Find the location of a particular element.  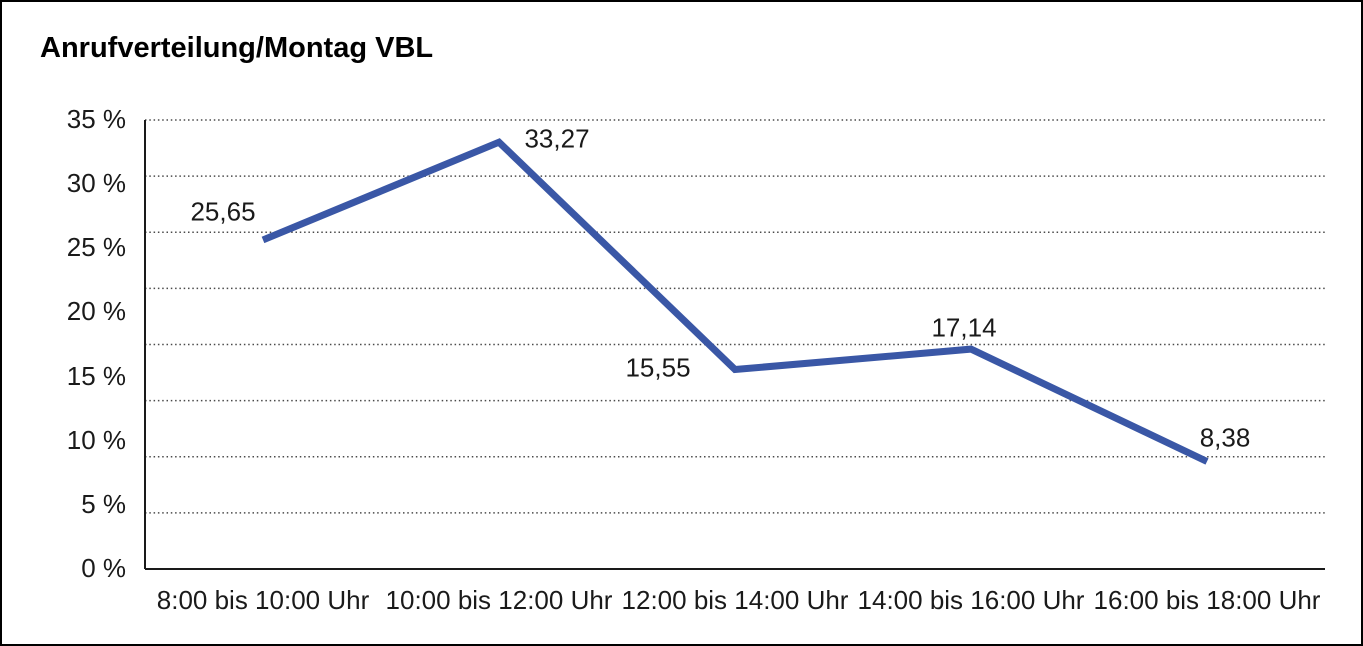

y-tick-label: 30 % is located at coordinates (96, 183).